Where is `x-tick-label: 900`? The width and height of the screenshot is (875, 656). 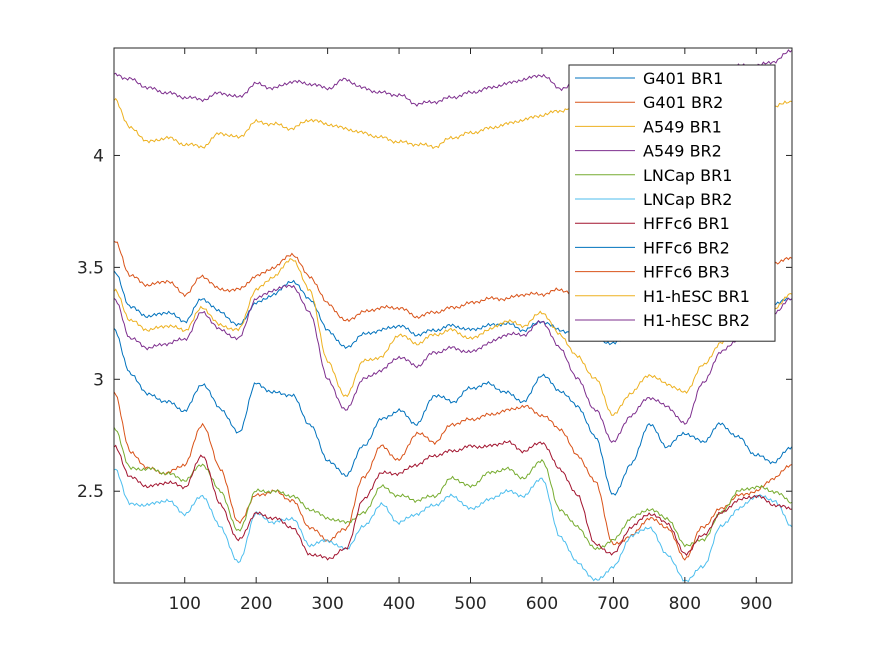
x-tick-label: 900 is located at coordinates (756, 604).